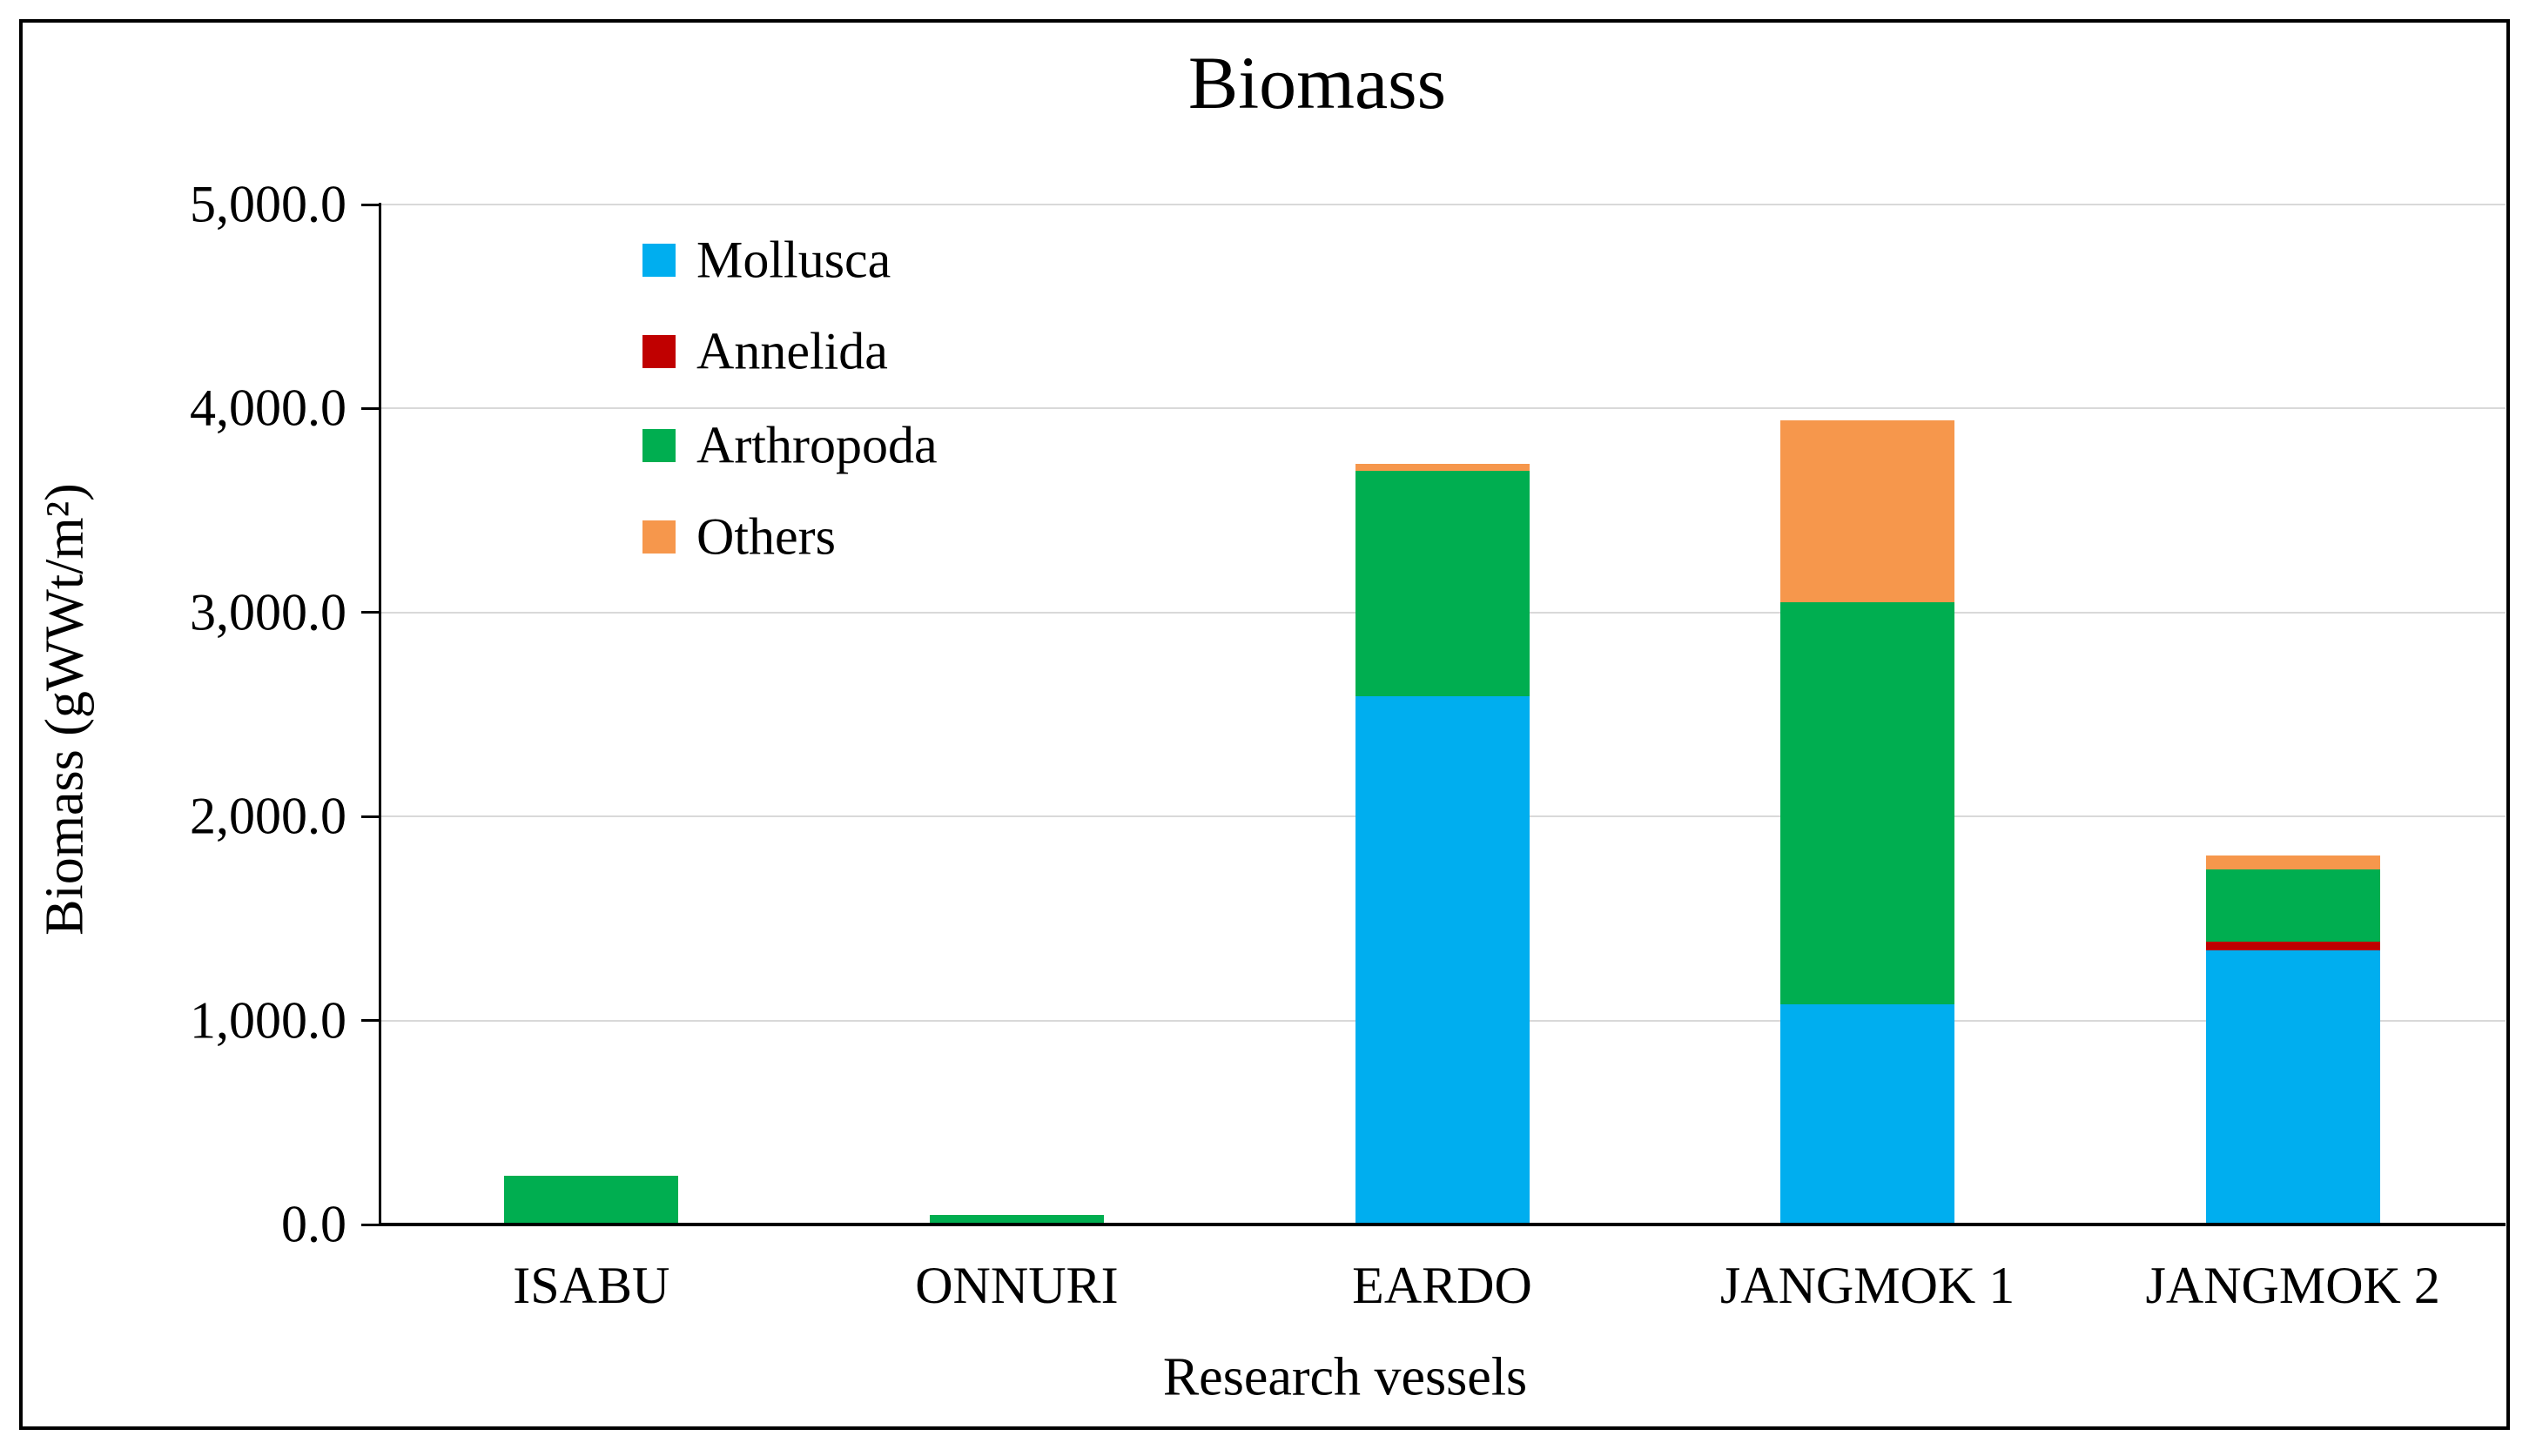  What do you see at coordinates (268, 1021) in the screenshot?
I see `y-tick-label-1000: 1,000.0` at bounding box center [268, 1021].